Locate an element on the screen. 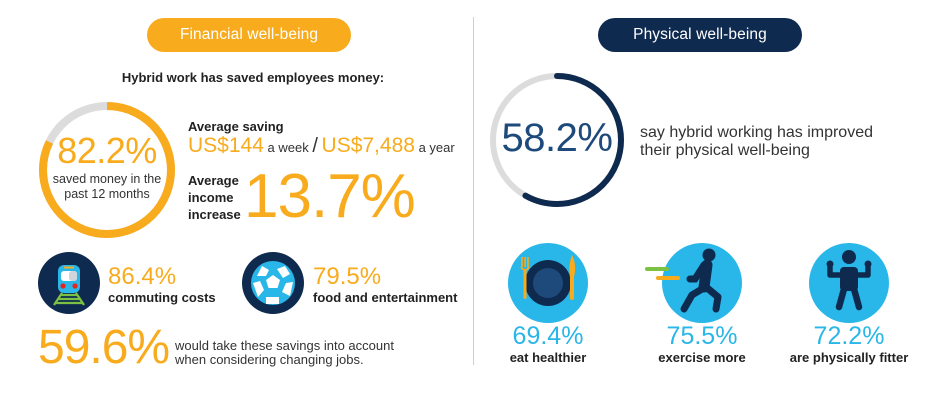 The width and height of the screenshot is (948, 414). commuting-stat: 86.4% commuting costs is located at coordinates (162, 284).